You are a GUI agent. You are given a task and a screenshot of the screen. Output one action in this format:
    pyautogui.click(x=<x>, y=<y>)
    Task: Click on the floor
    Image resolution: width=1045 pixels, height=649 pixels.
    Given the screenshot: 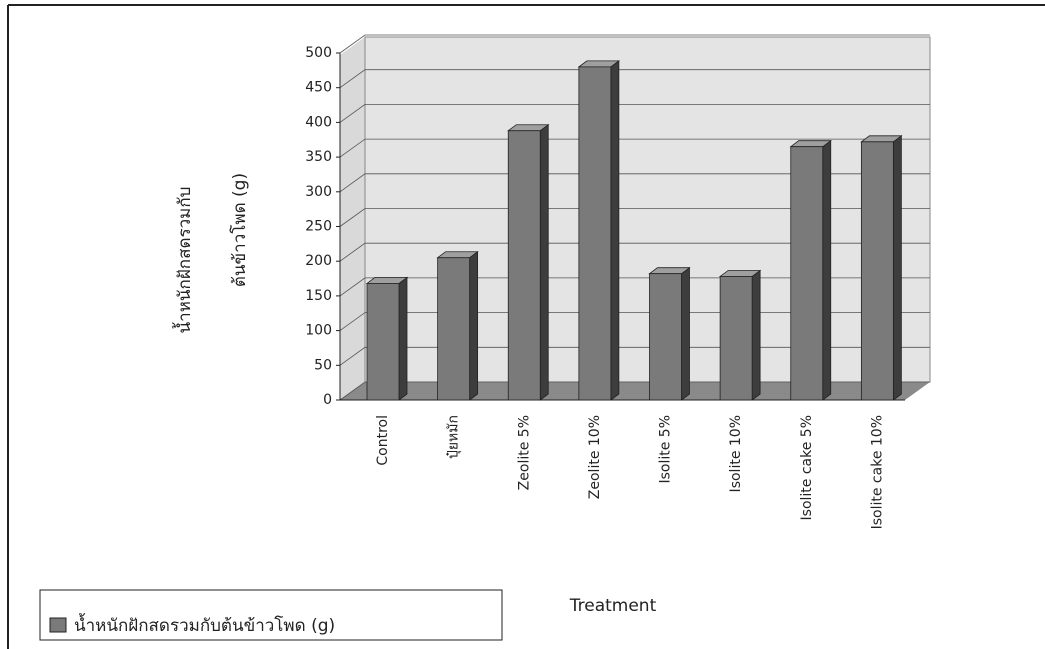 What is the action you would take?
    pyautogui.click(x=635, y=391)
    